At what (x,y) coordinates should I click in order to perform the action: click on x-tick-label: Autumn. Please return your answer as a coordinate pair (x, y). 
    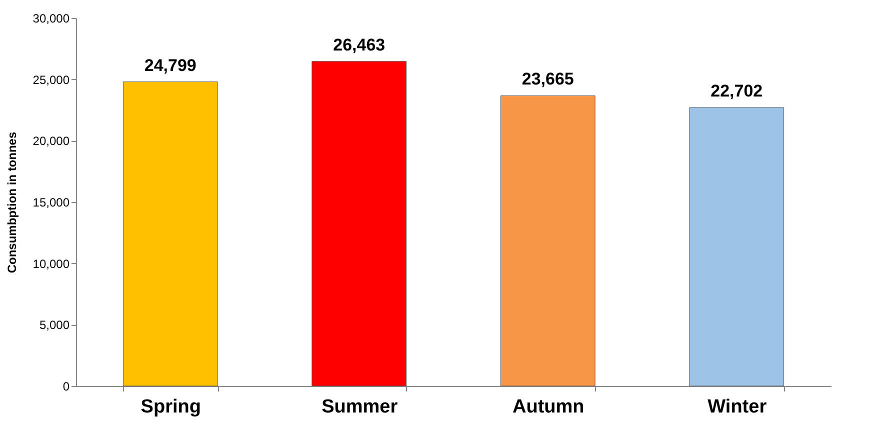
    Looking at the image, I should click on (548, 407).